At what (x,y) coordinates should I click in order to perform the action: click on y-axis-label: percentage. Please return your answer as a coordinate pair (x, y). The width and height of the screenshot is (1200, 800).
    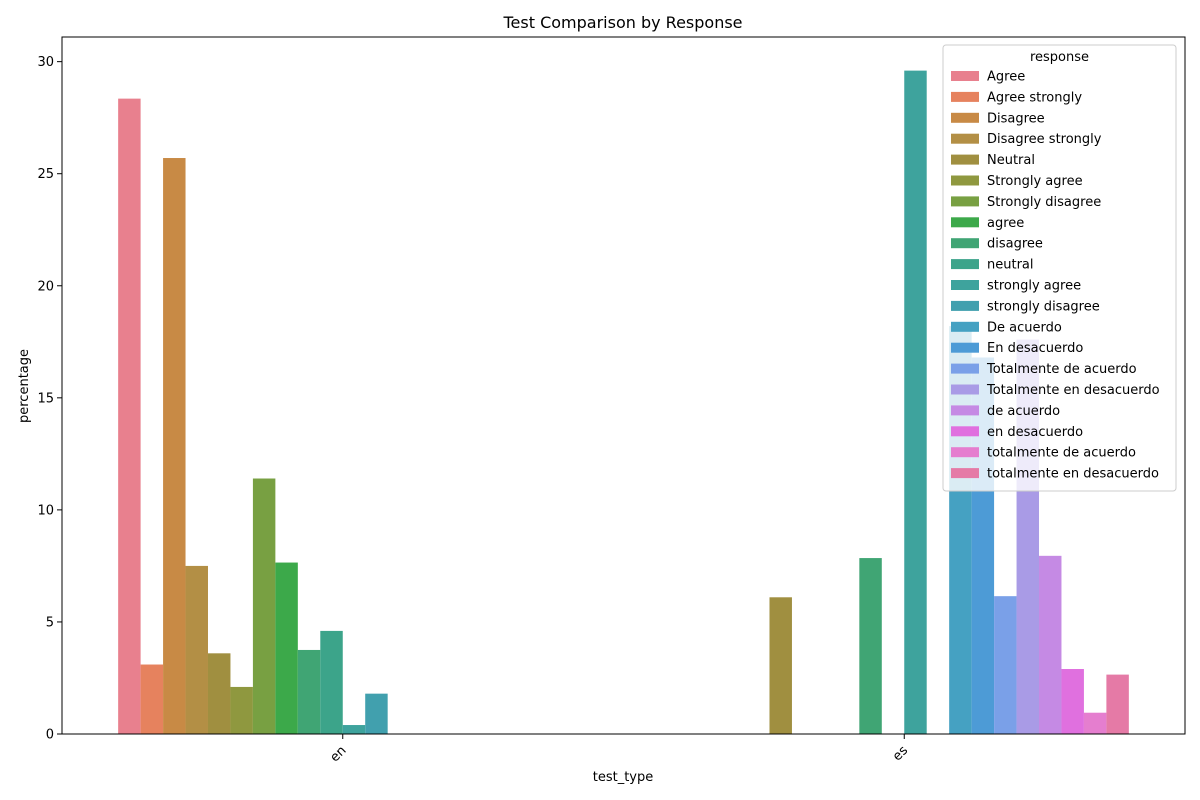
    Looking at the image, I should click on (24, 386).